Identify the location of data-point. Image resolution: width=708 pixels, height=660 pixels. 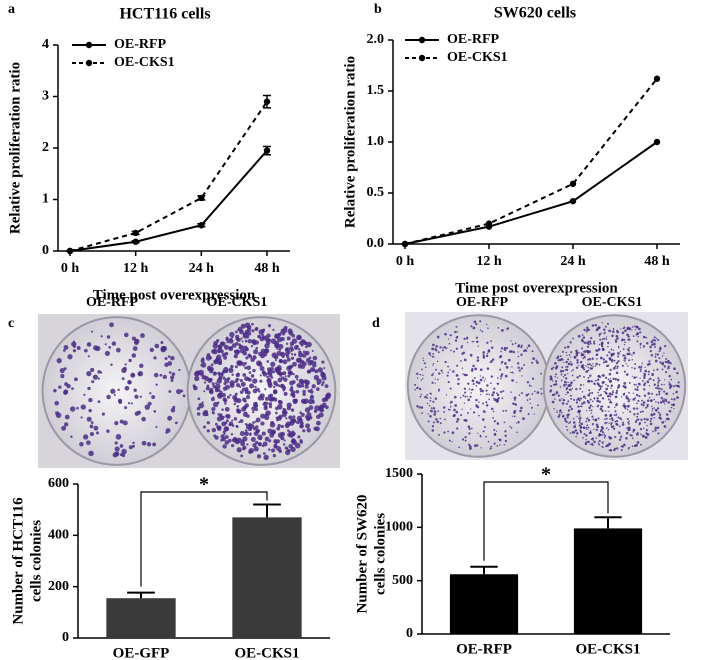
(201, 198).